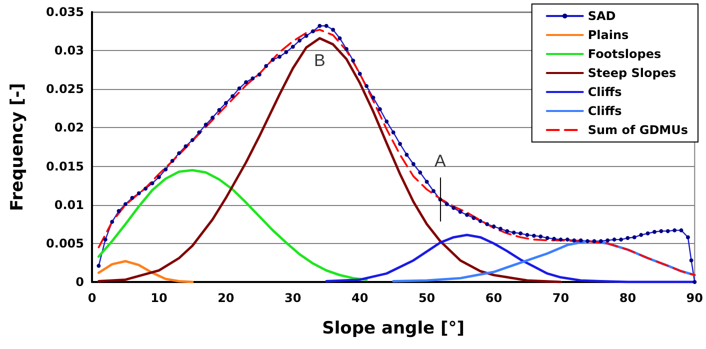 The width and height of the screenshot is (706, 349). I want to click on x-tick-label: 40, so click(359, 298).